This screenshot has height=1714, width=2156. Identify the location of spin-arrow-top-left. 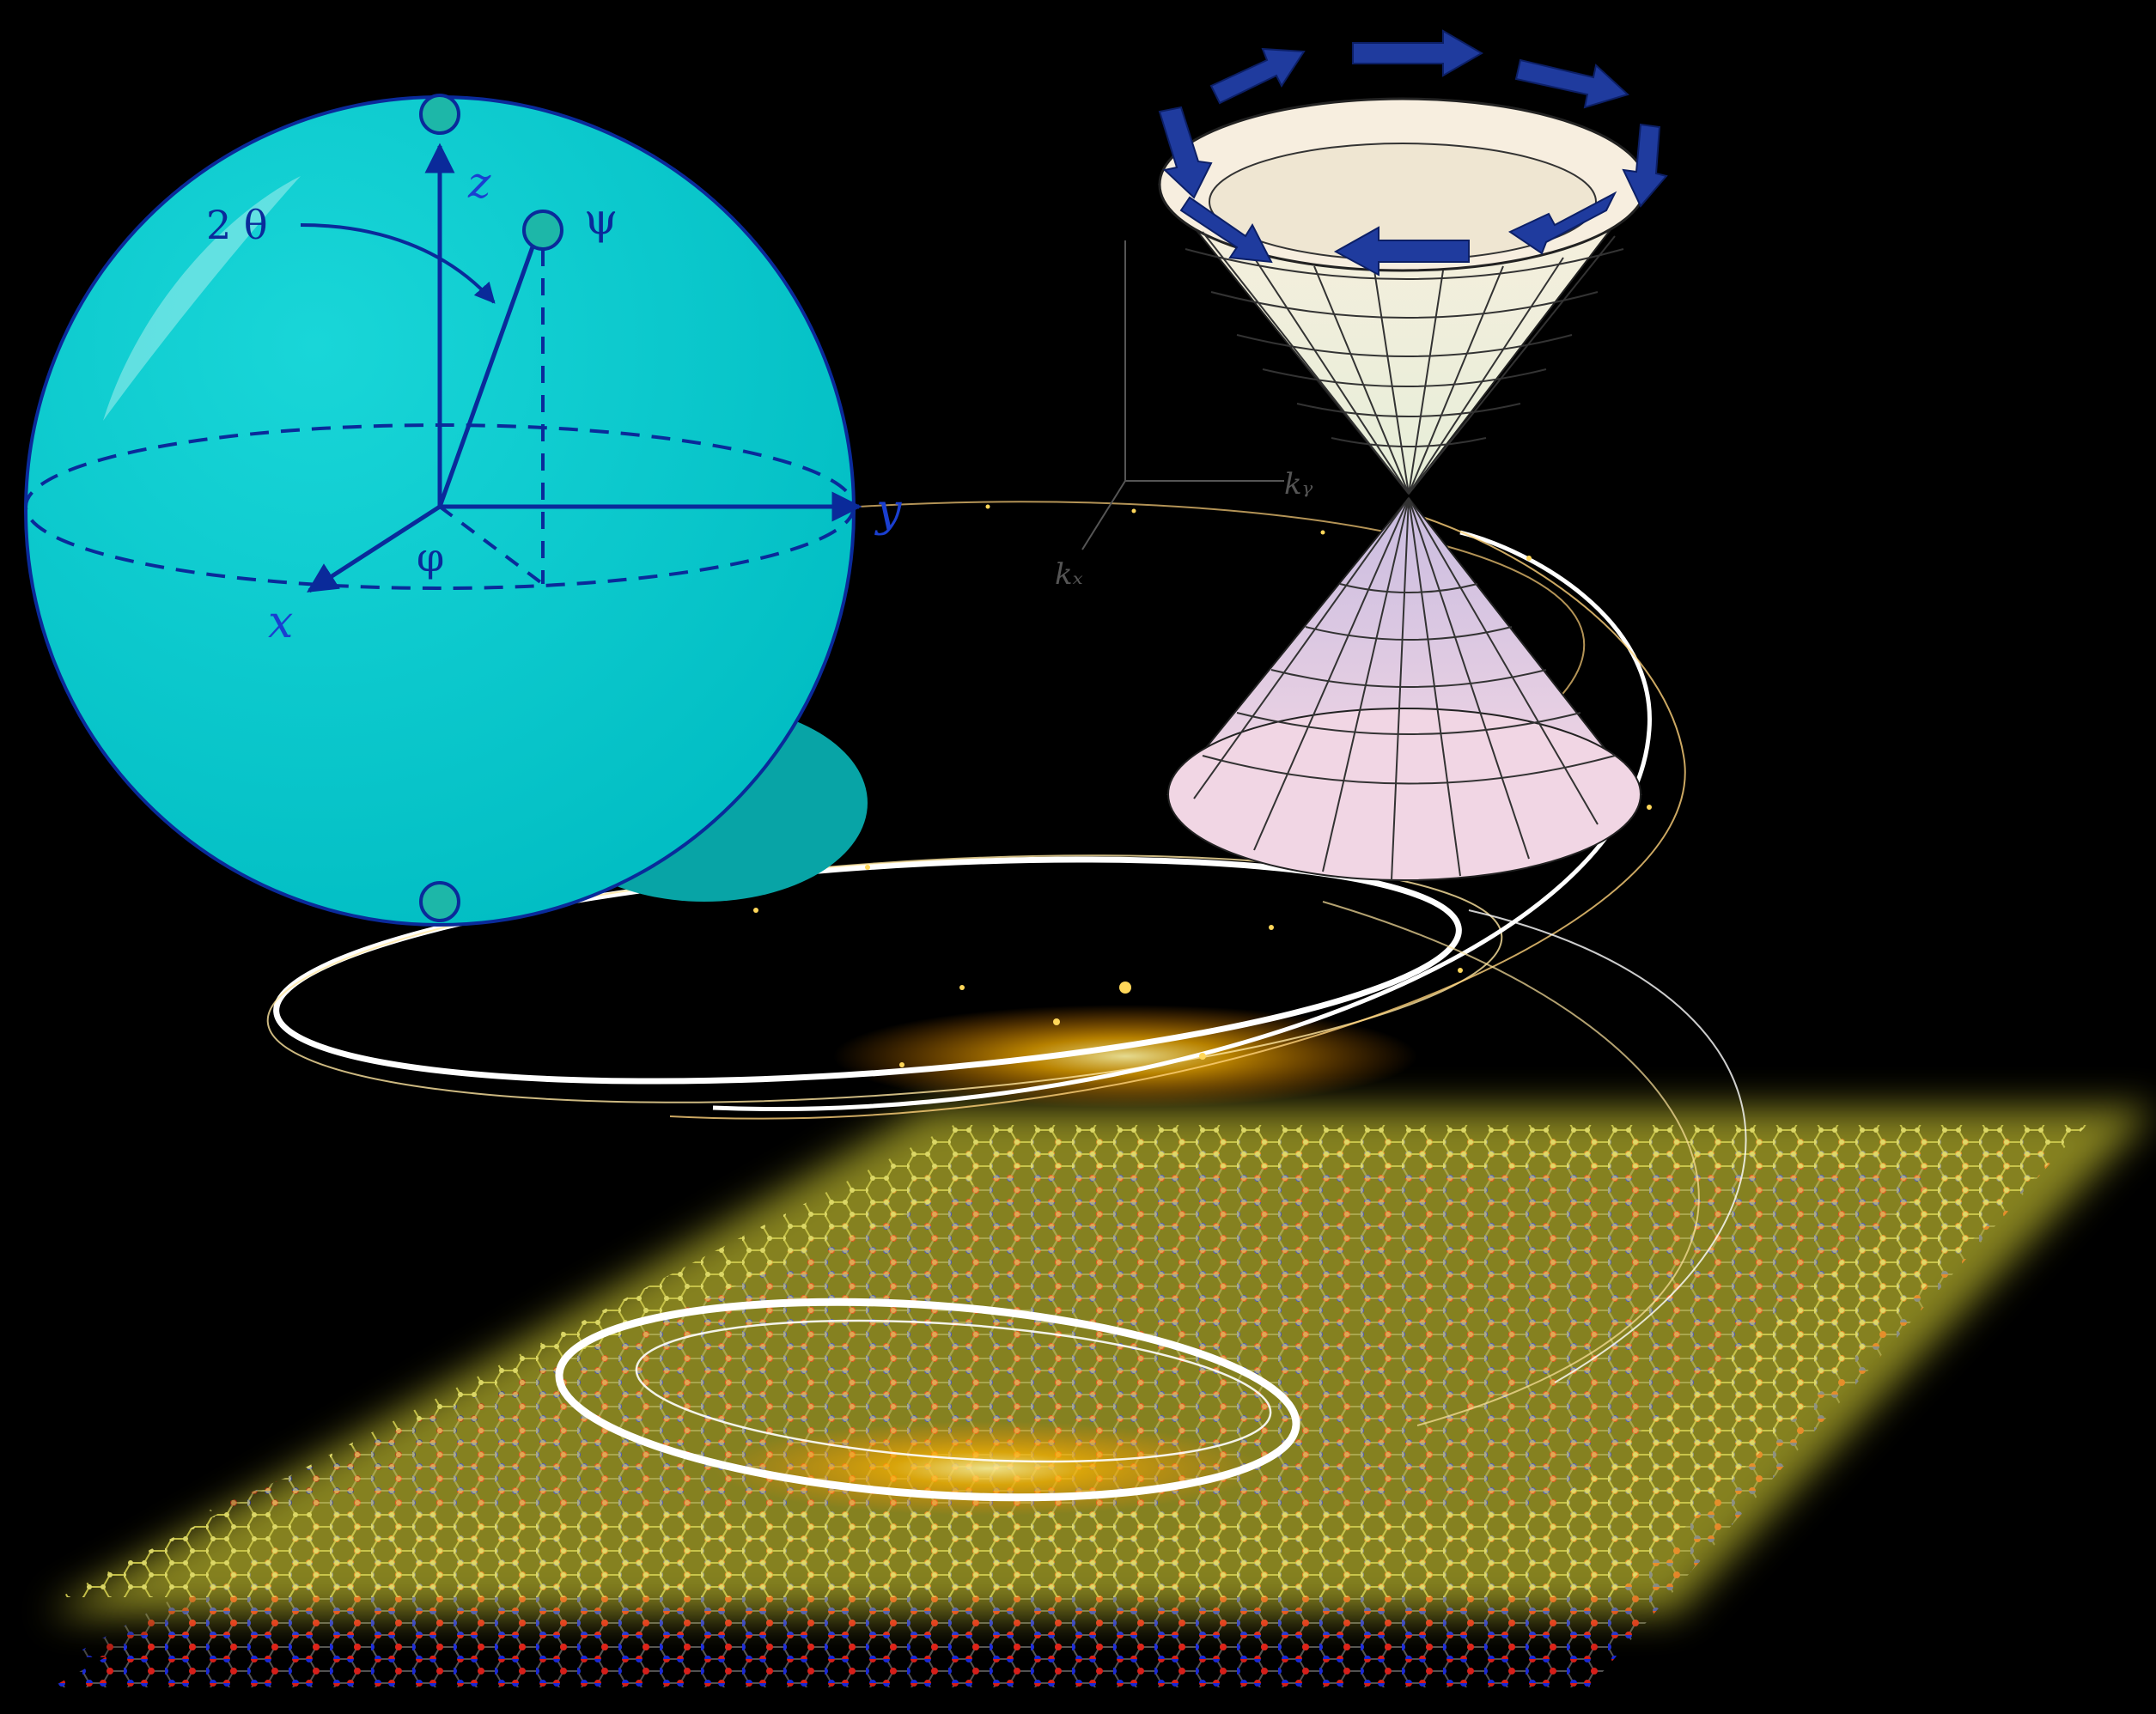
(1257, 76).